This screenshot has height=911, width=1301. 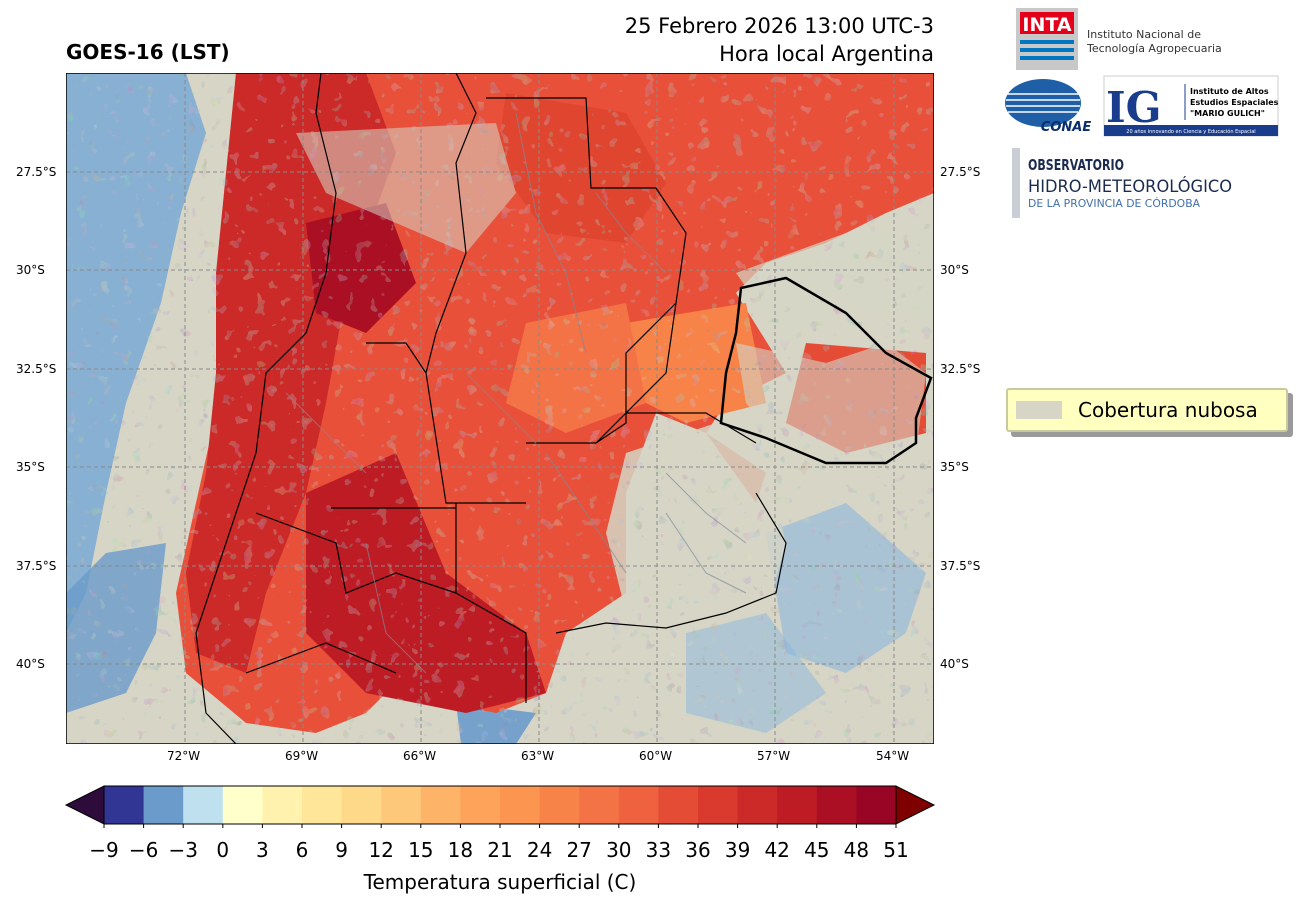 I want to click on obs-line-2: HIDRO-METEOROLÓGICO, so click(x=1130, y=186).